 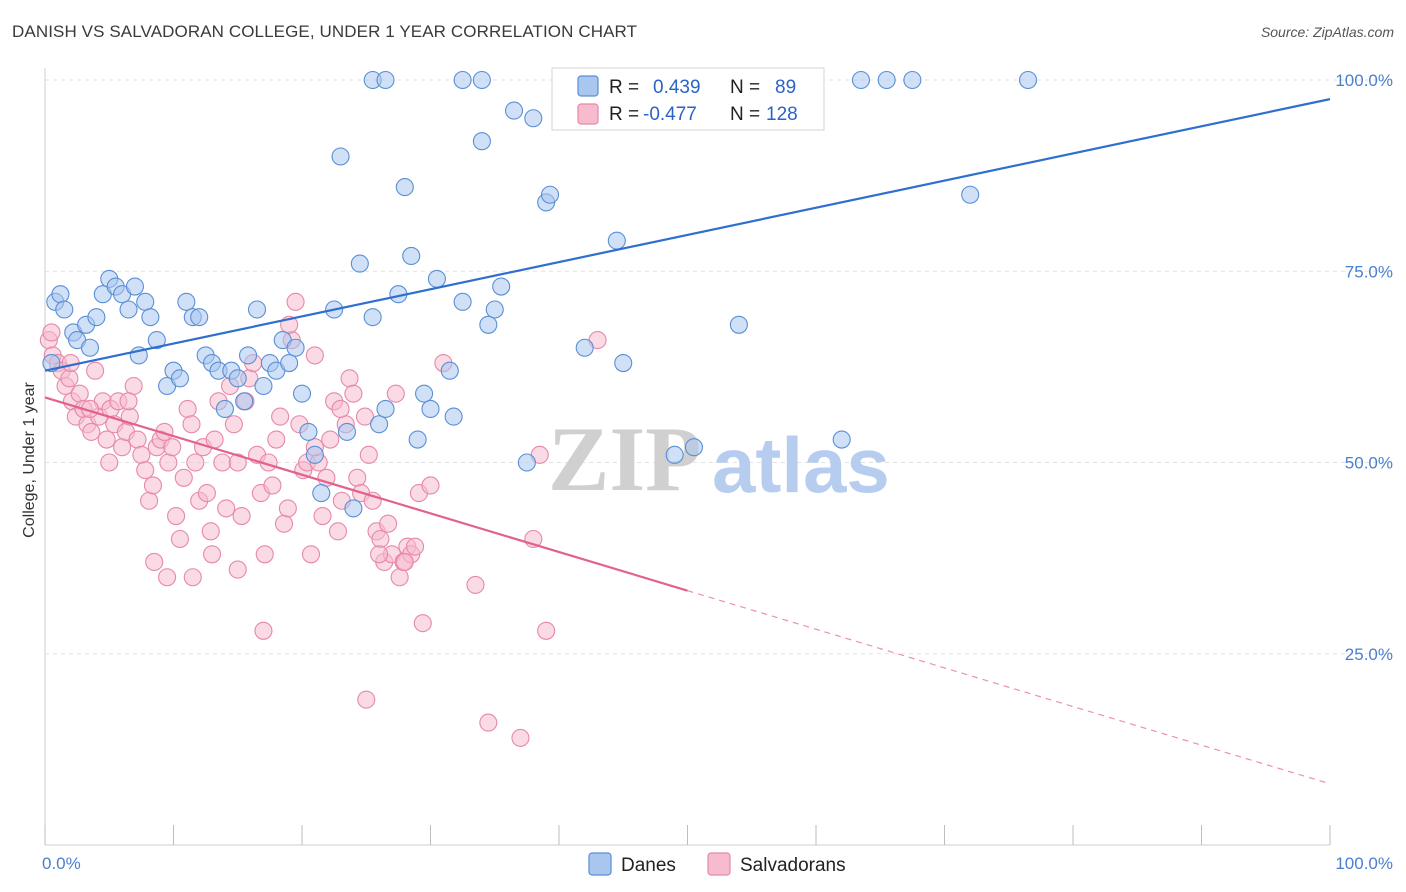 I want to click on legend-box: R = 0.439 N = 89 R = -0.477 N = 128, so click(x=688, y=99).